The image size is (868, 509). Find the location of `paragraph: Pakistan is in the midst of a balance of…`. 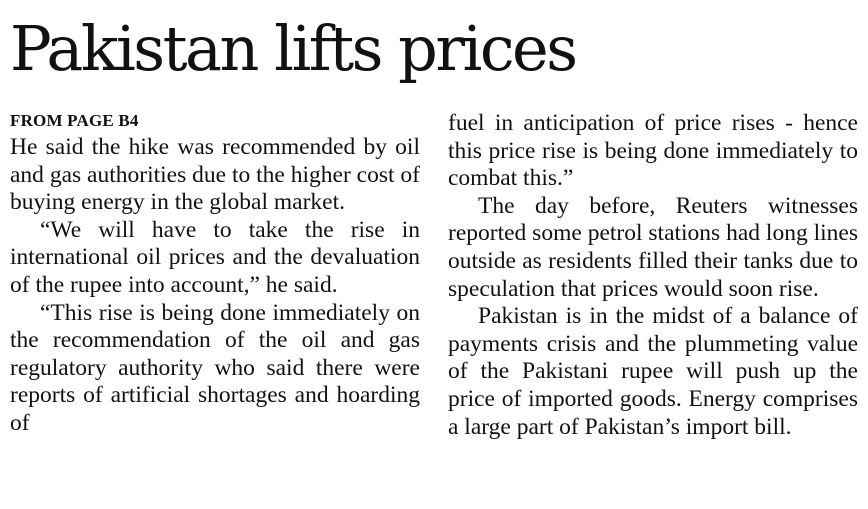

paragraph: Pakistan is in the midst of a balance of… is located at coordinates (653, 371).